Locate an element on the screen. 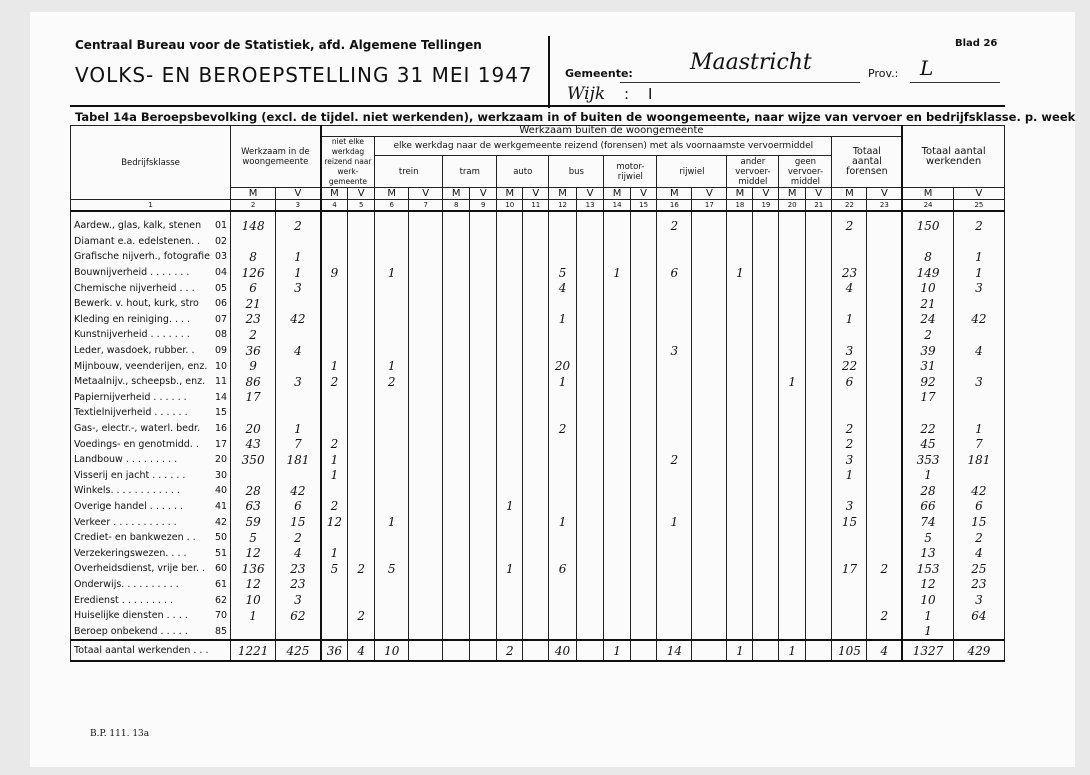 This screenshot has width=1090, height=775. cell: 36 is located at coordinates (253, 350).